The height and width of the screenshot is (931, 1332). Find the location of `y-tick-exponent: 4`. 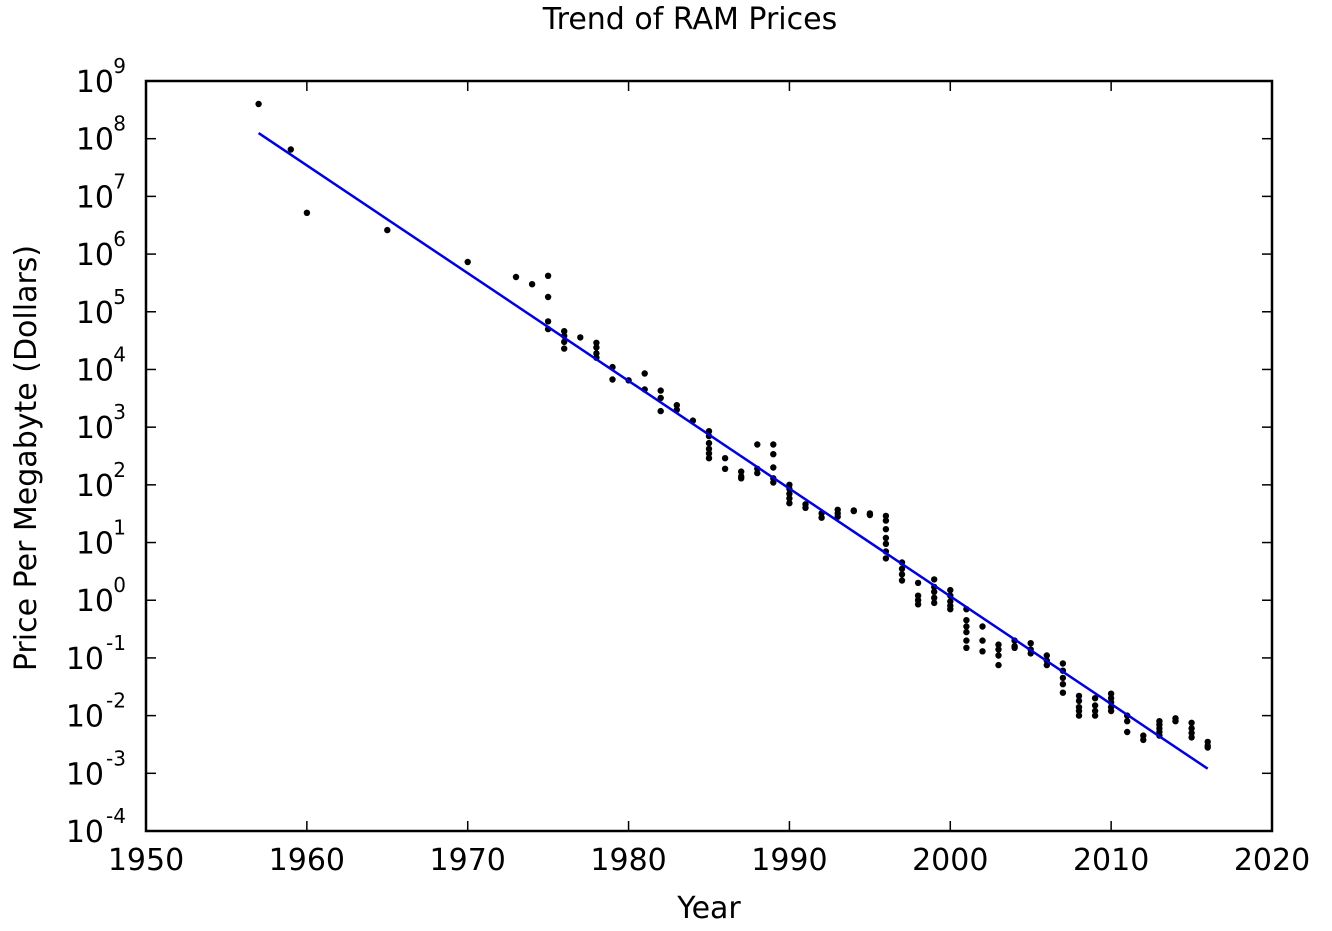

y-tick-exponent: 4 is located at coordinates (119, 354).